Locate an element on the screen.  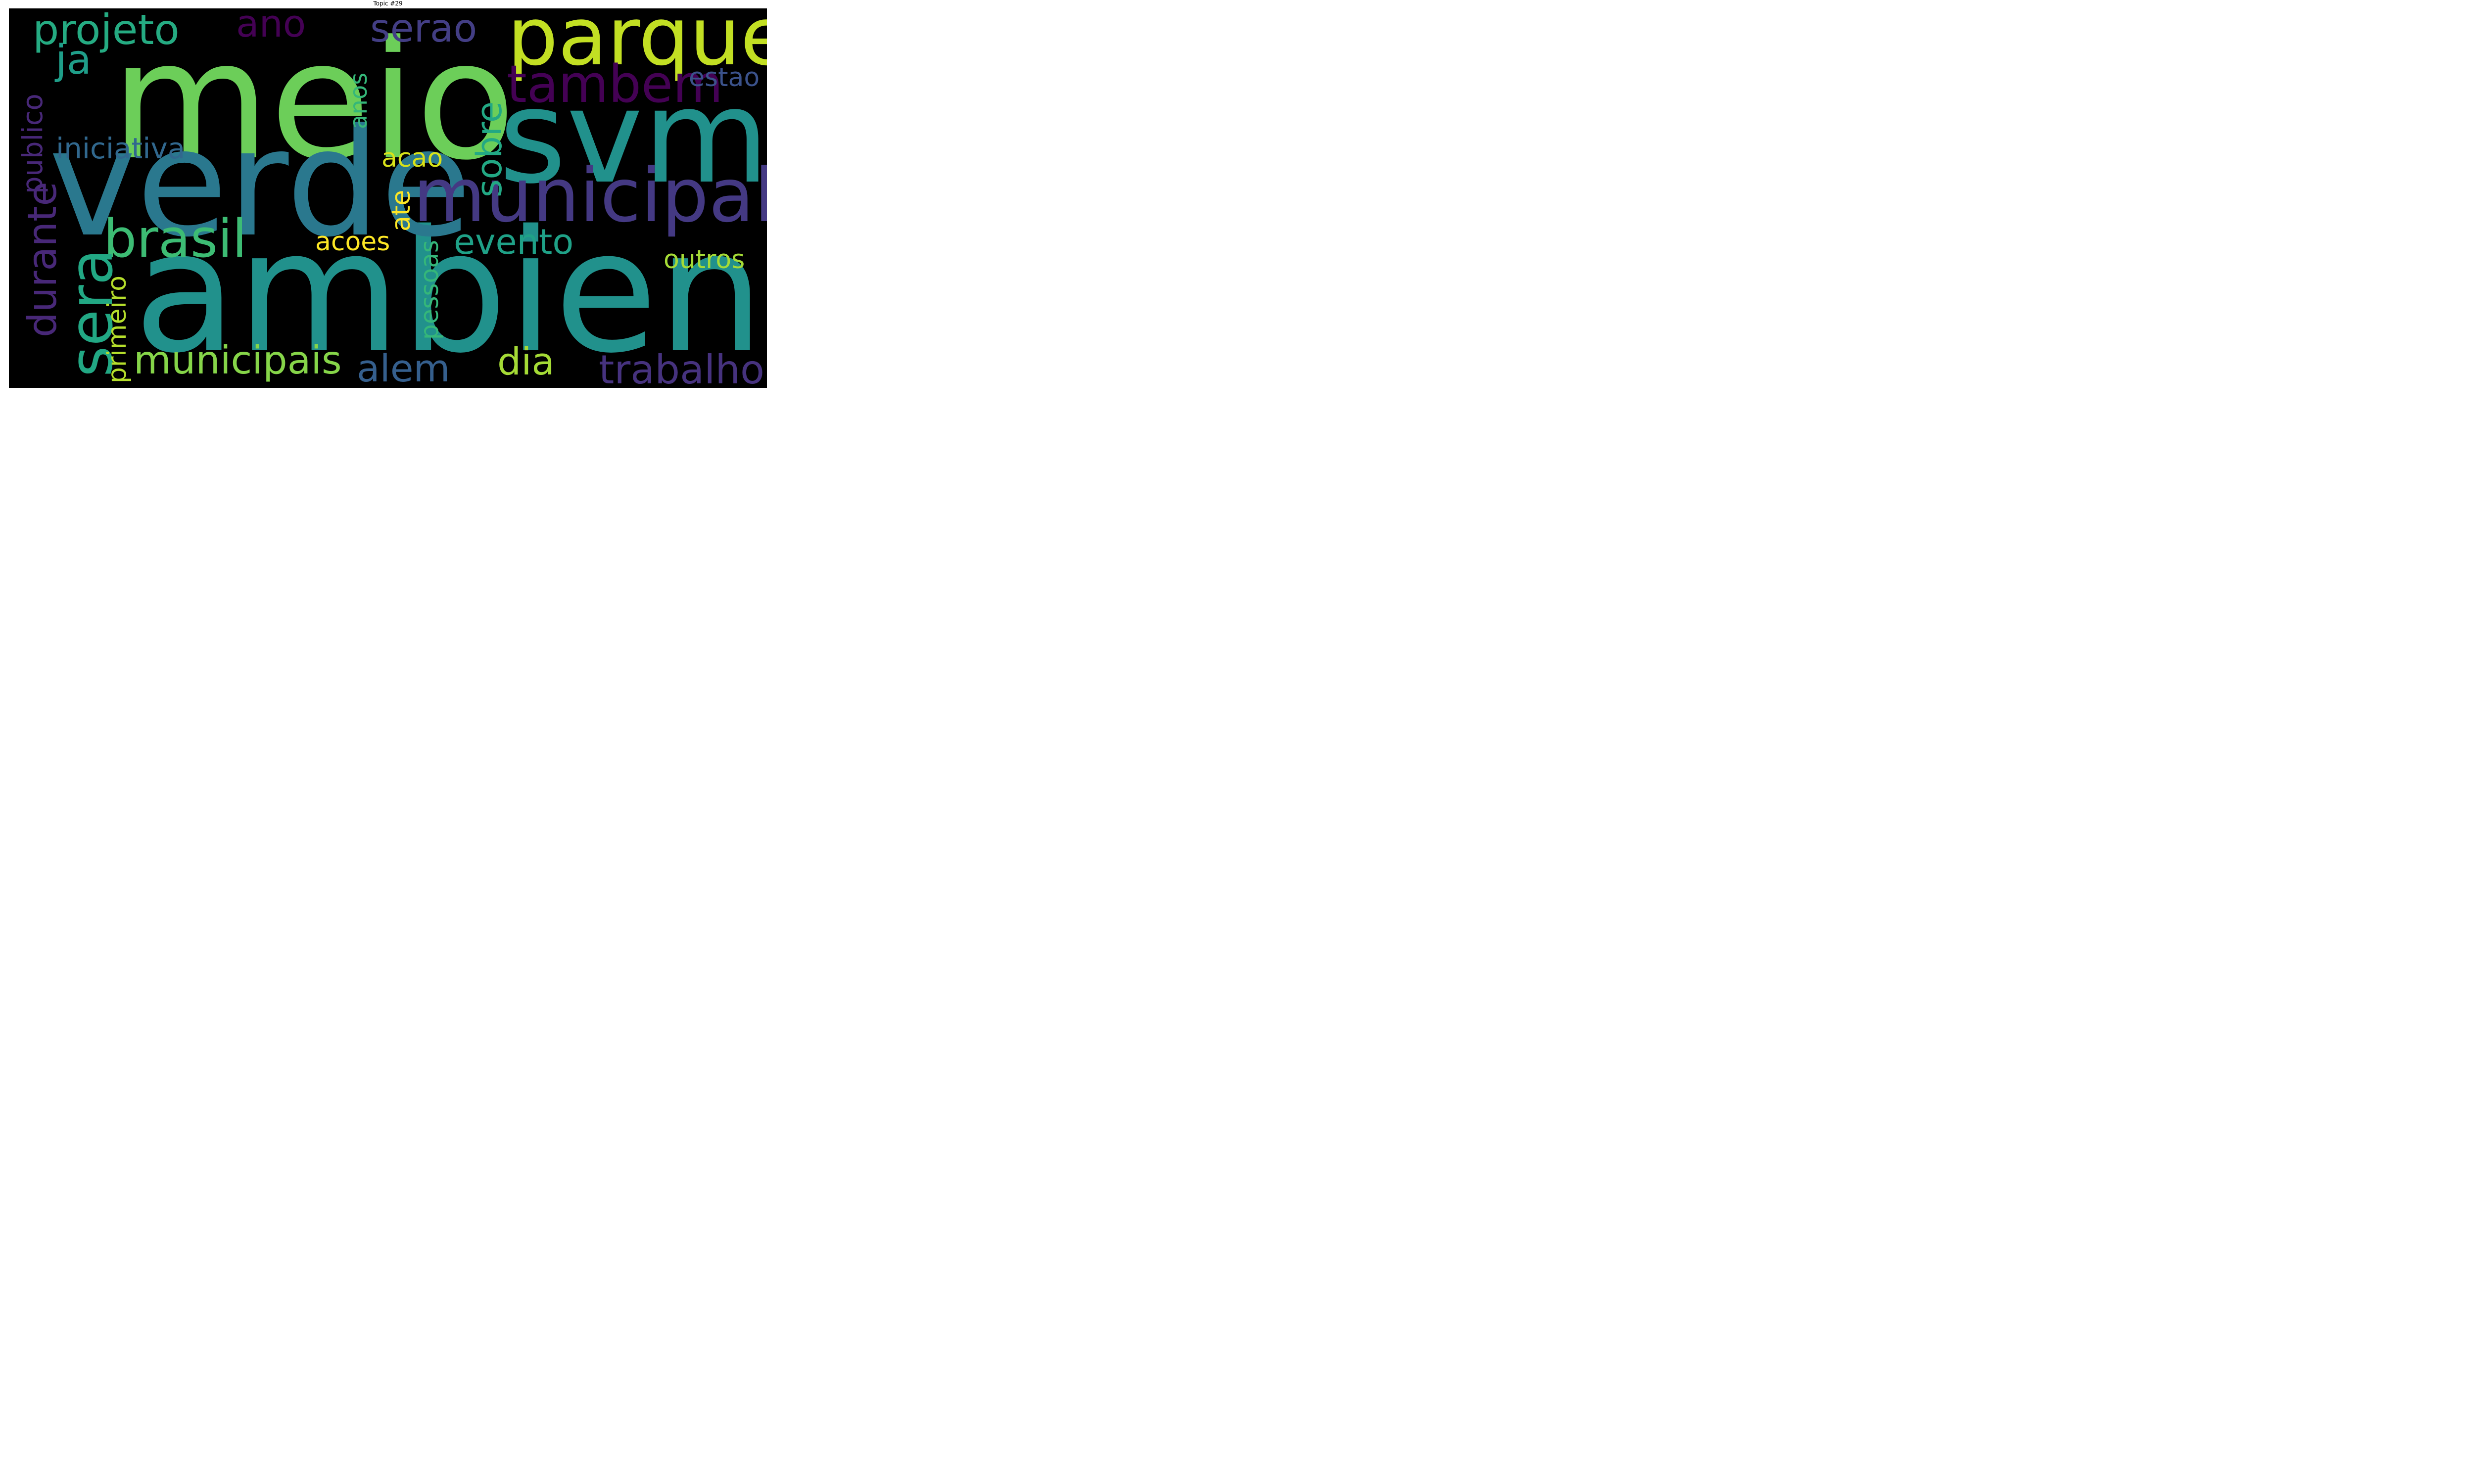
word-municipal: municipal is located at coordinates (590, 196).